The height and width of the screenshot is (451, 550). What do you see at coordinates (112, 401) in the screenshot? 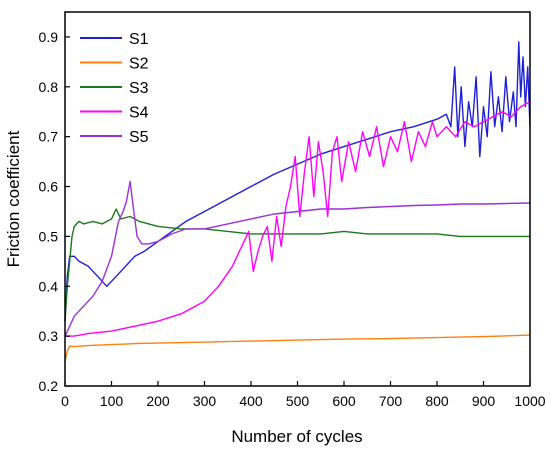
I see `x-tick-label: 100` at bounding box center [112, 401].